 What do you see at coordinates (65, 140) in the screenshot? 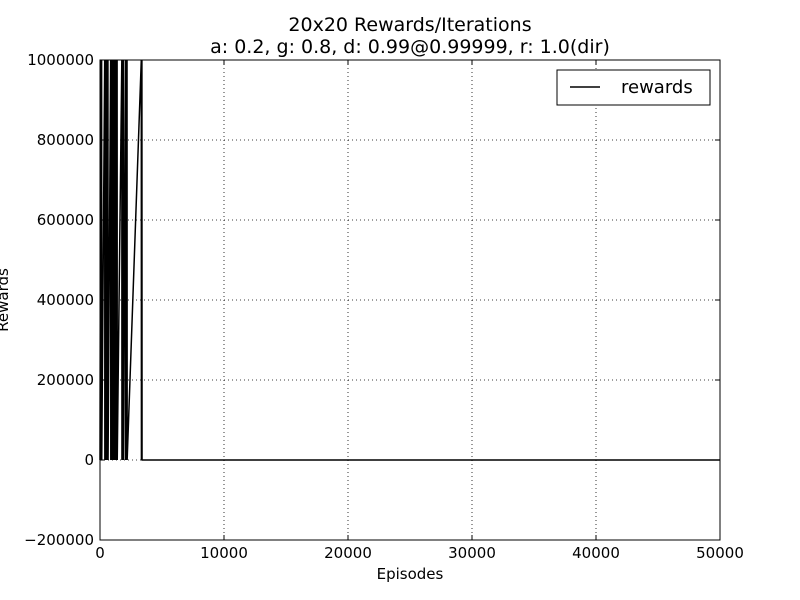
I see `y-tick-label: 800000` at bounding box center [65, 140].